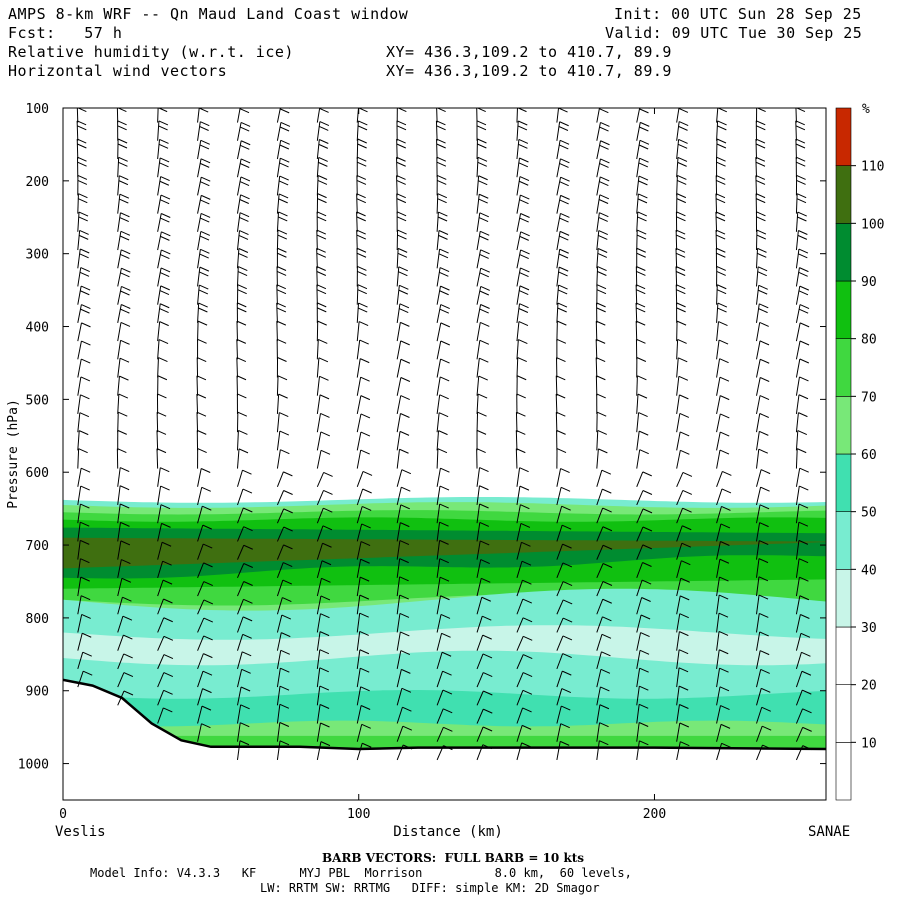  Describe the element at coordinates (869, 455) in the screenshot. I see `colorbar-label: 60` at that location.